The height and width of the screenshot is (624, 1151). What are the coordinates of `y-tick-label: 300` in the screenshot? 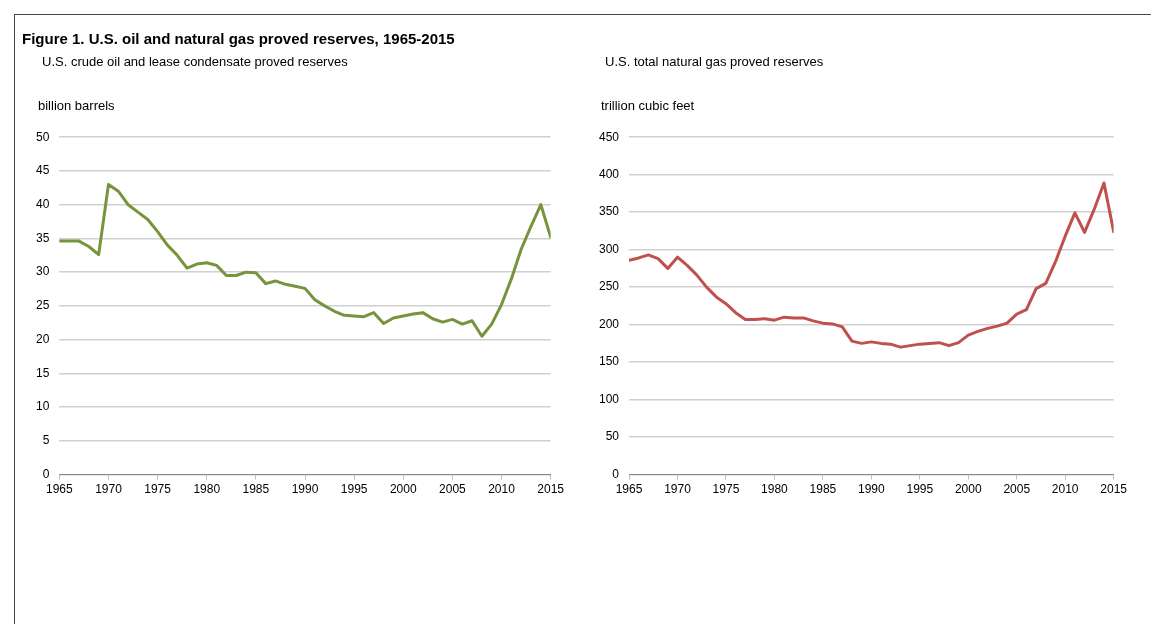 It's located at (609, 248).